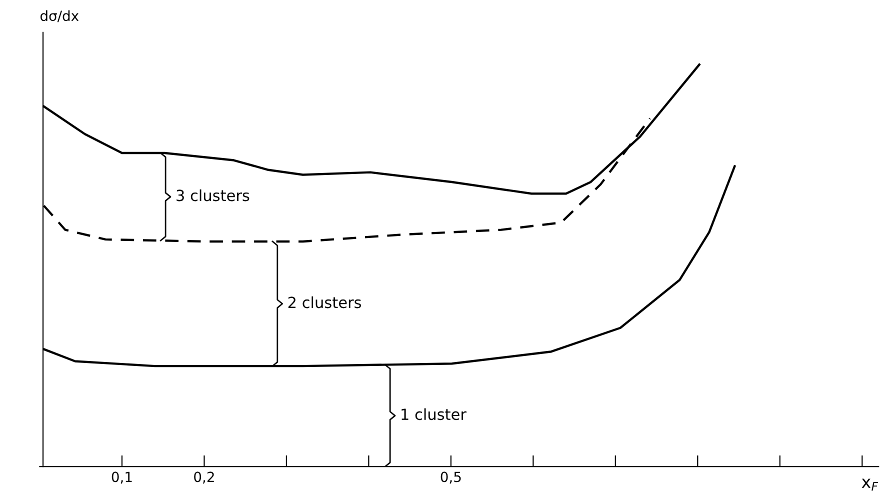 Image resolution: width=883 pixels, height=499 pixels. What do you see at coordinates (450, 478) in the screenshot?
I see `x-tick-label: 0,5` at bounding box center [450, 478].